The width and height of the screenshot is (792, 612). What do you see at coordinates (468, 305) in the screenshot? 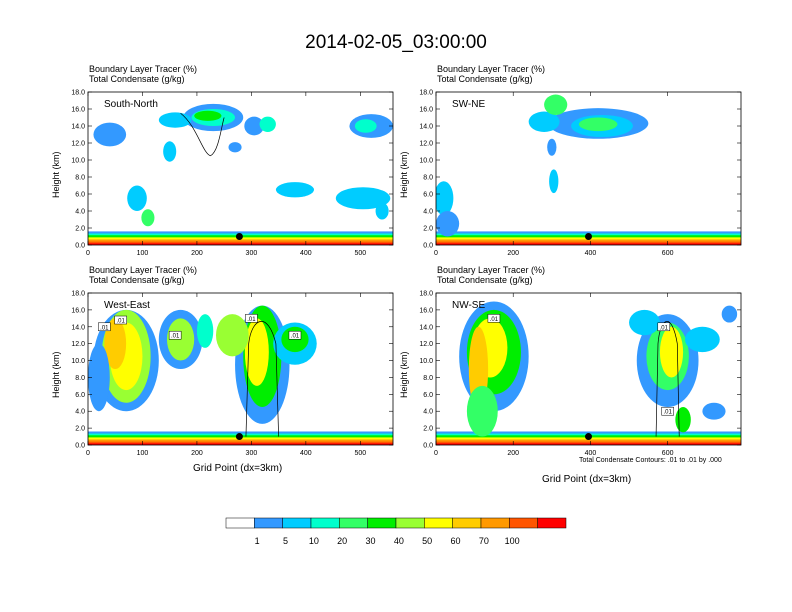
I see `section-label: NW-SE` at bounding box center [468, 305].